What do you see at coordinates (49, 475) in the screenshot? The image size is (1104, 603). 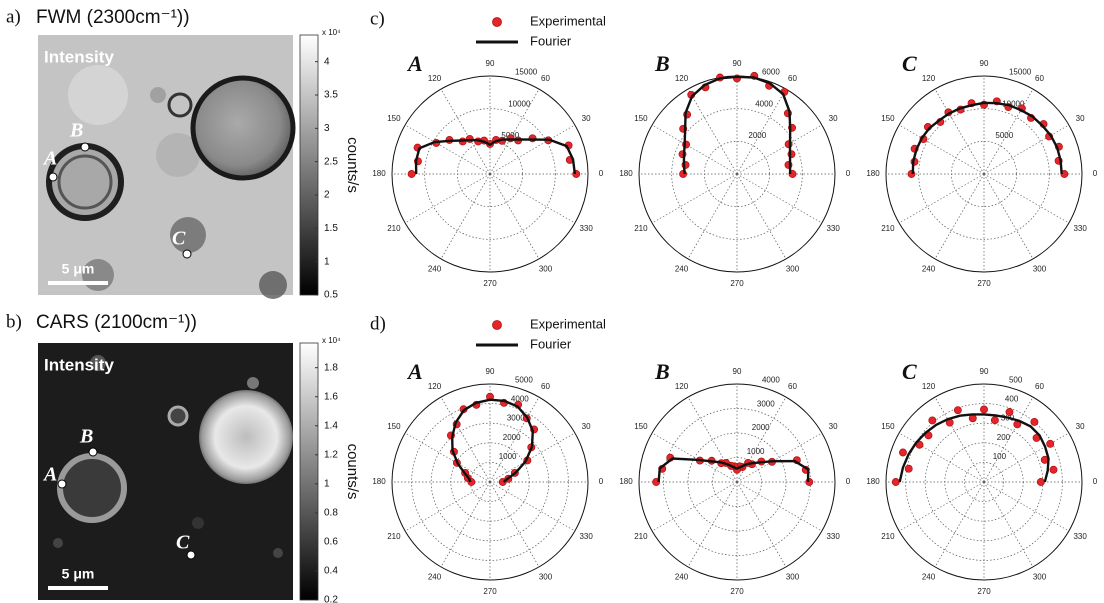 I see `point-label: A` at bounding box center [49, 475].